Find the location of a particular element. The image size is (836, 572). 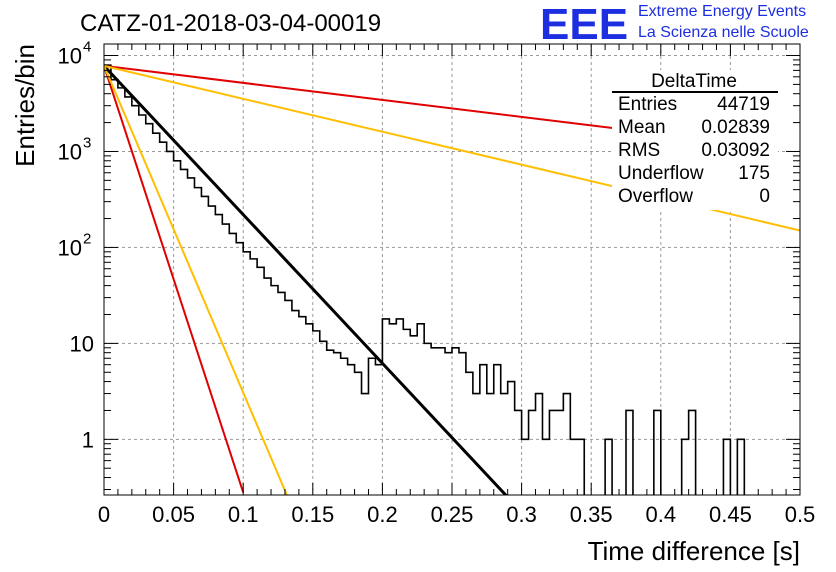

x-tick-label-2: 0.1 is located at coordinates (243, 514).